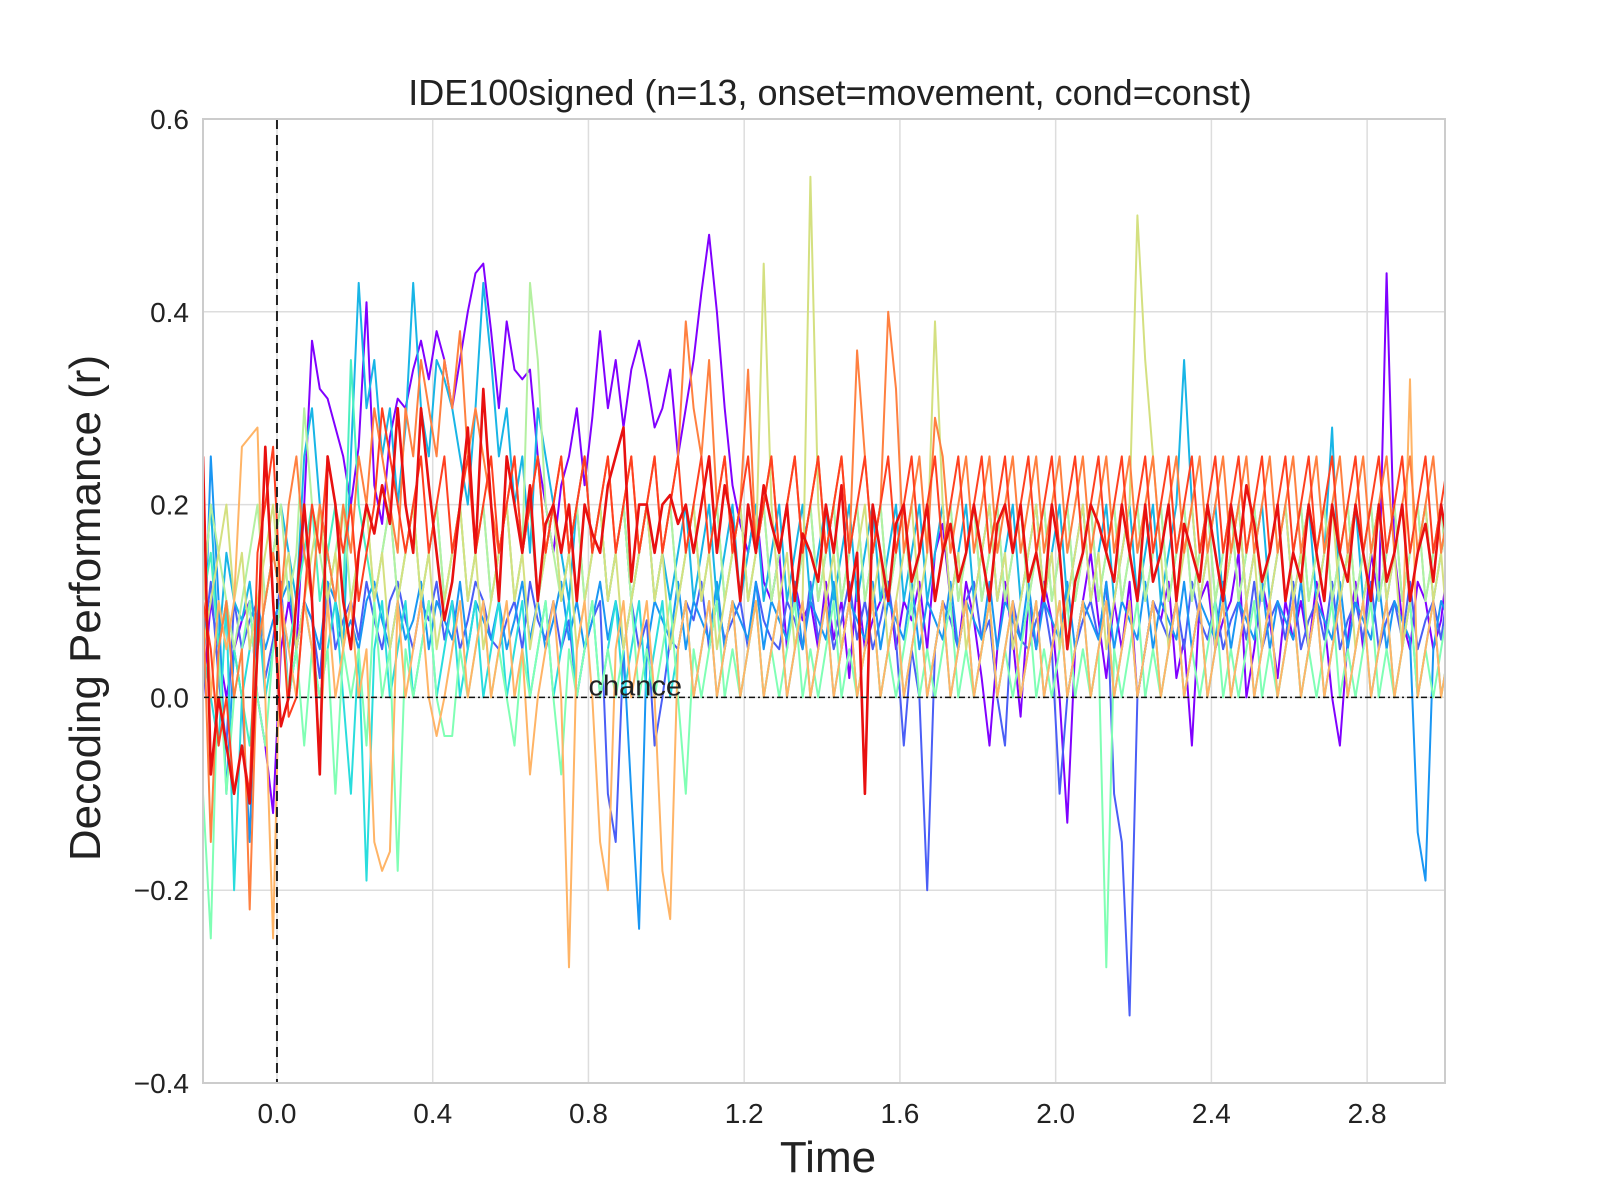  I want to click on y-tick-label: 0.6, so click(169, 119).